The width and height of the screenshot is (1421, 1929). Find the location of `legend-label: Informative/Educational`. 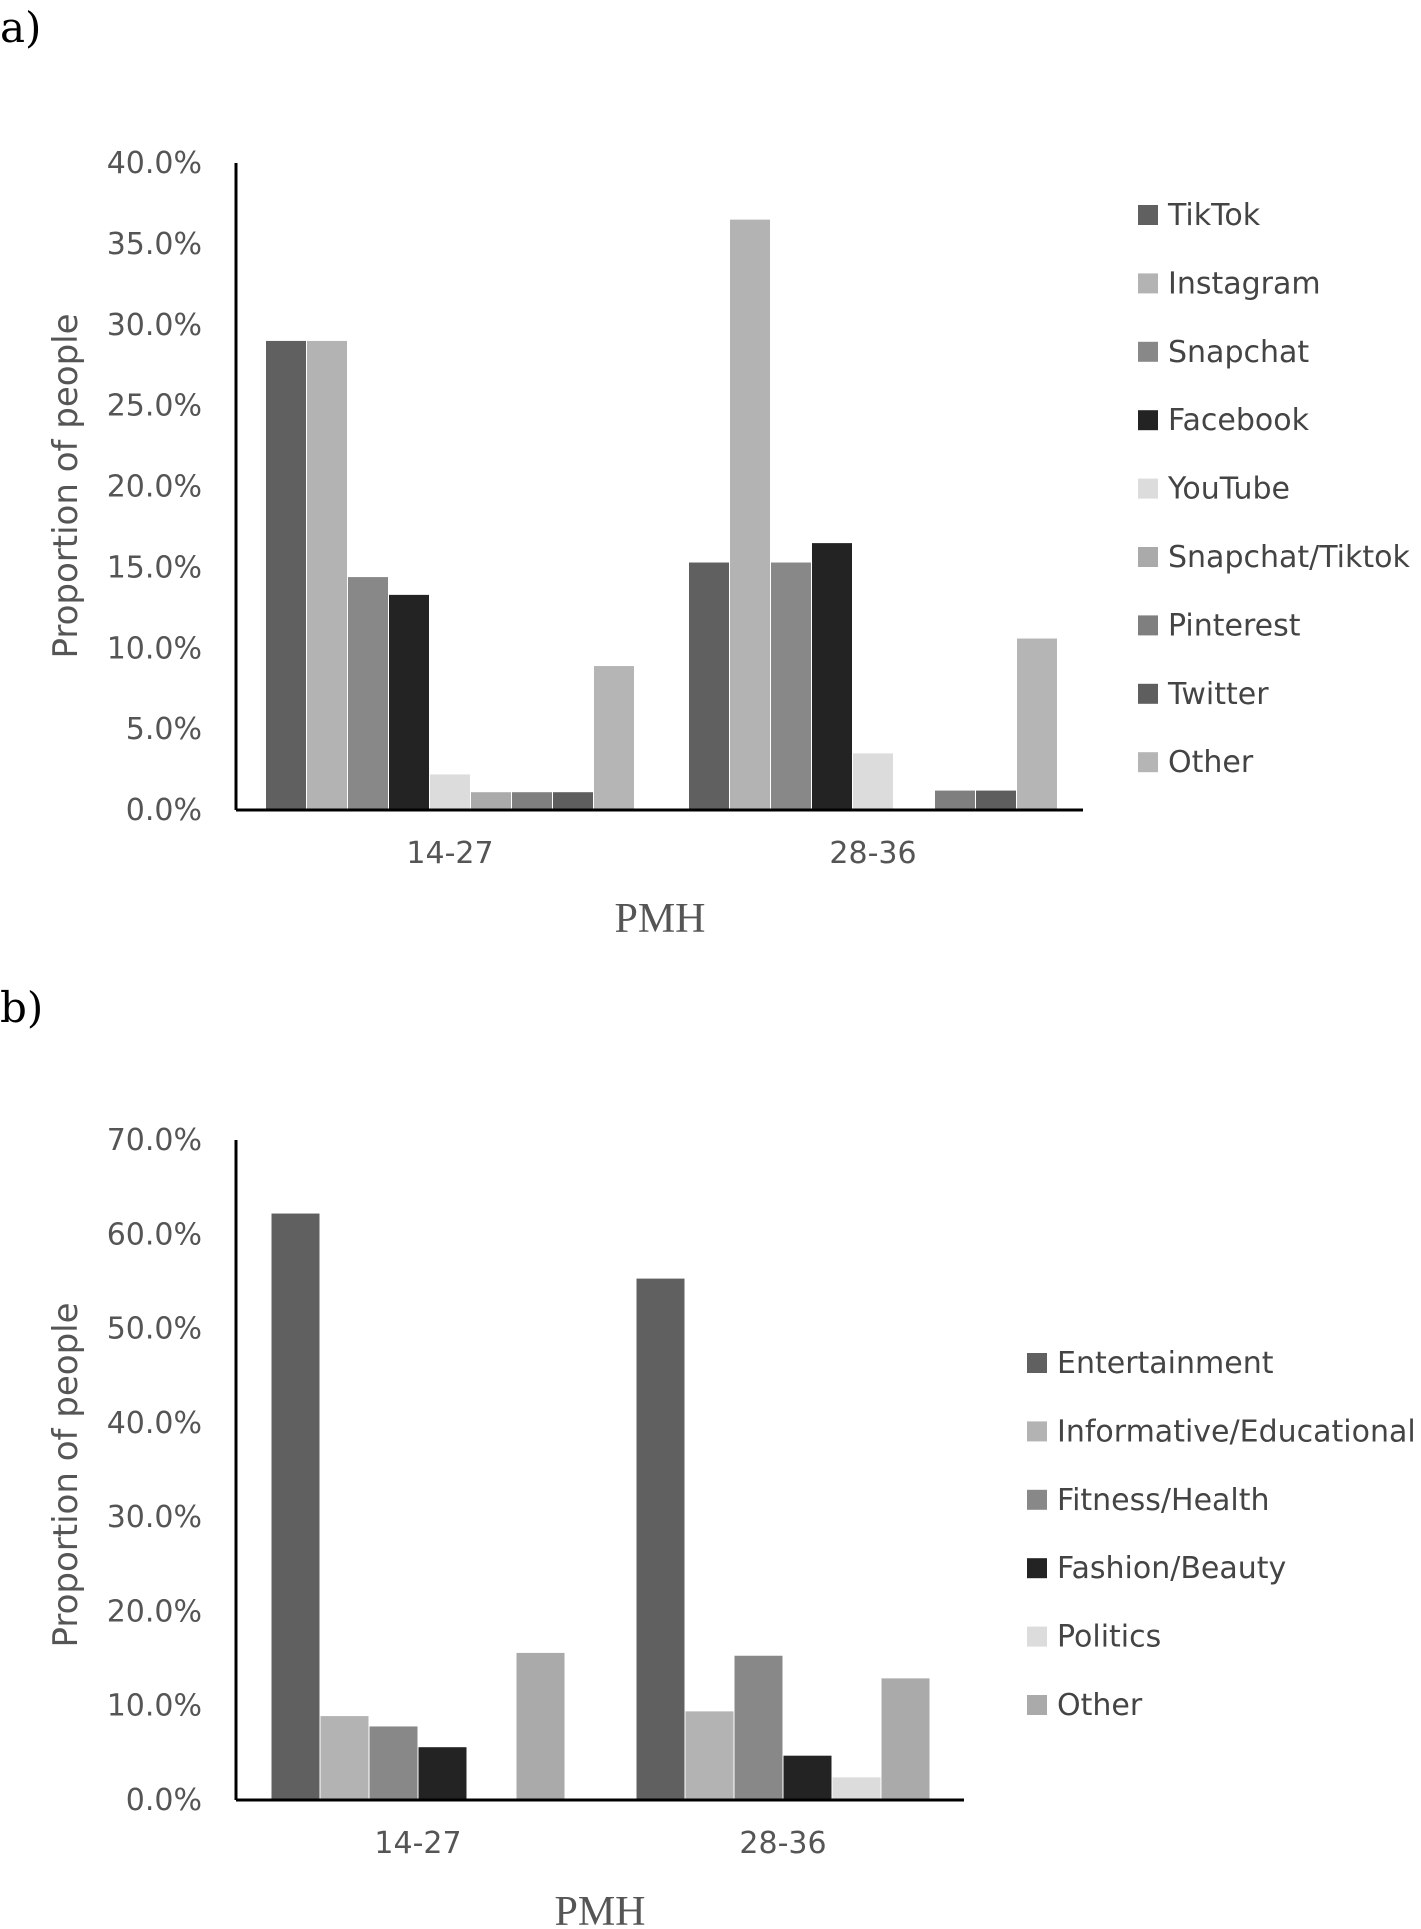

legend-label: Informative/Educational is located at coordinates (1236, 1431).